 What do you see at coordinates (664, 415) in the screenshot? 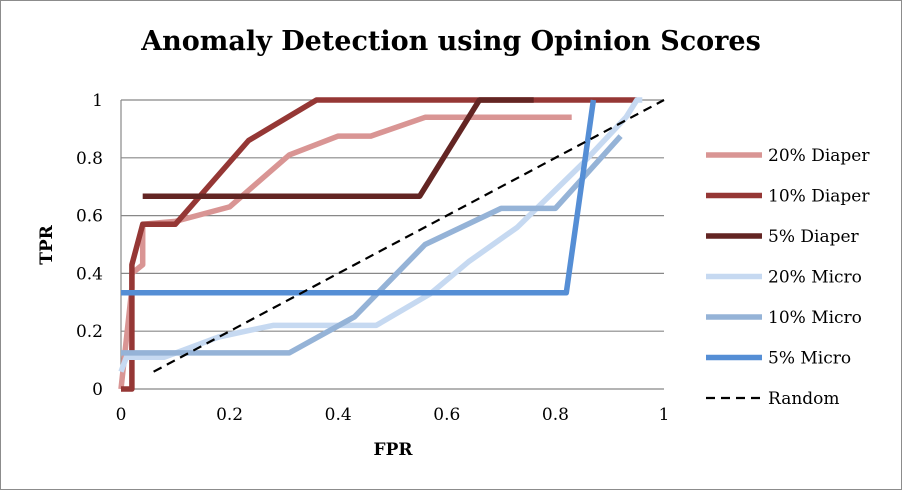
I see `x-tick-label-5: 1` at bounding box center [664, 415].